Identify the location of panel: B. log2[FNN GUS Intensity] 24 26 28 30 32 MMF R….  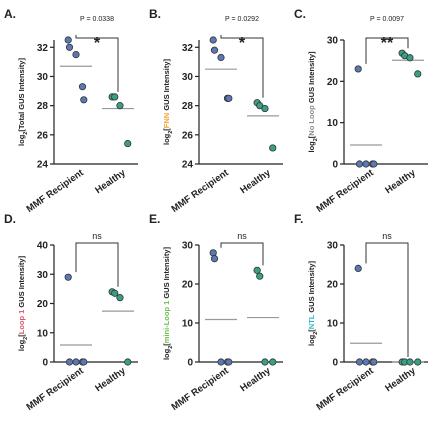
(216, 111).